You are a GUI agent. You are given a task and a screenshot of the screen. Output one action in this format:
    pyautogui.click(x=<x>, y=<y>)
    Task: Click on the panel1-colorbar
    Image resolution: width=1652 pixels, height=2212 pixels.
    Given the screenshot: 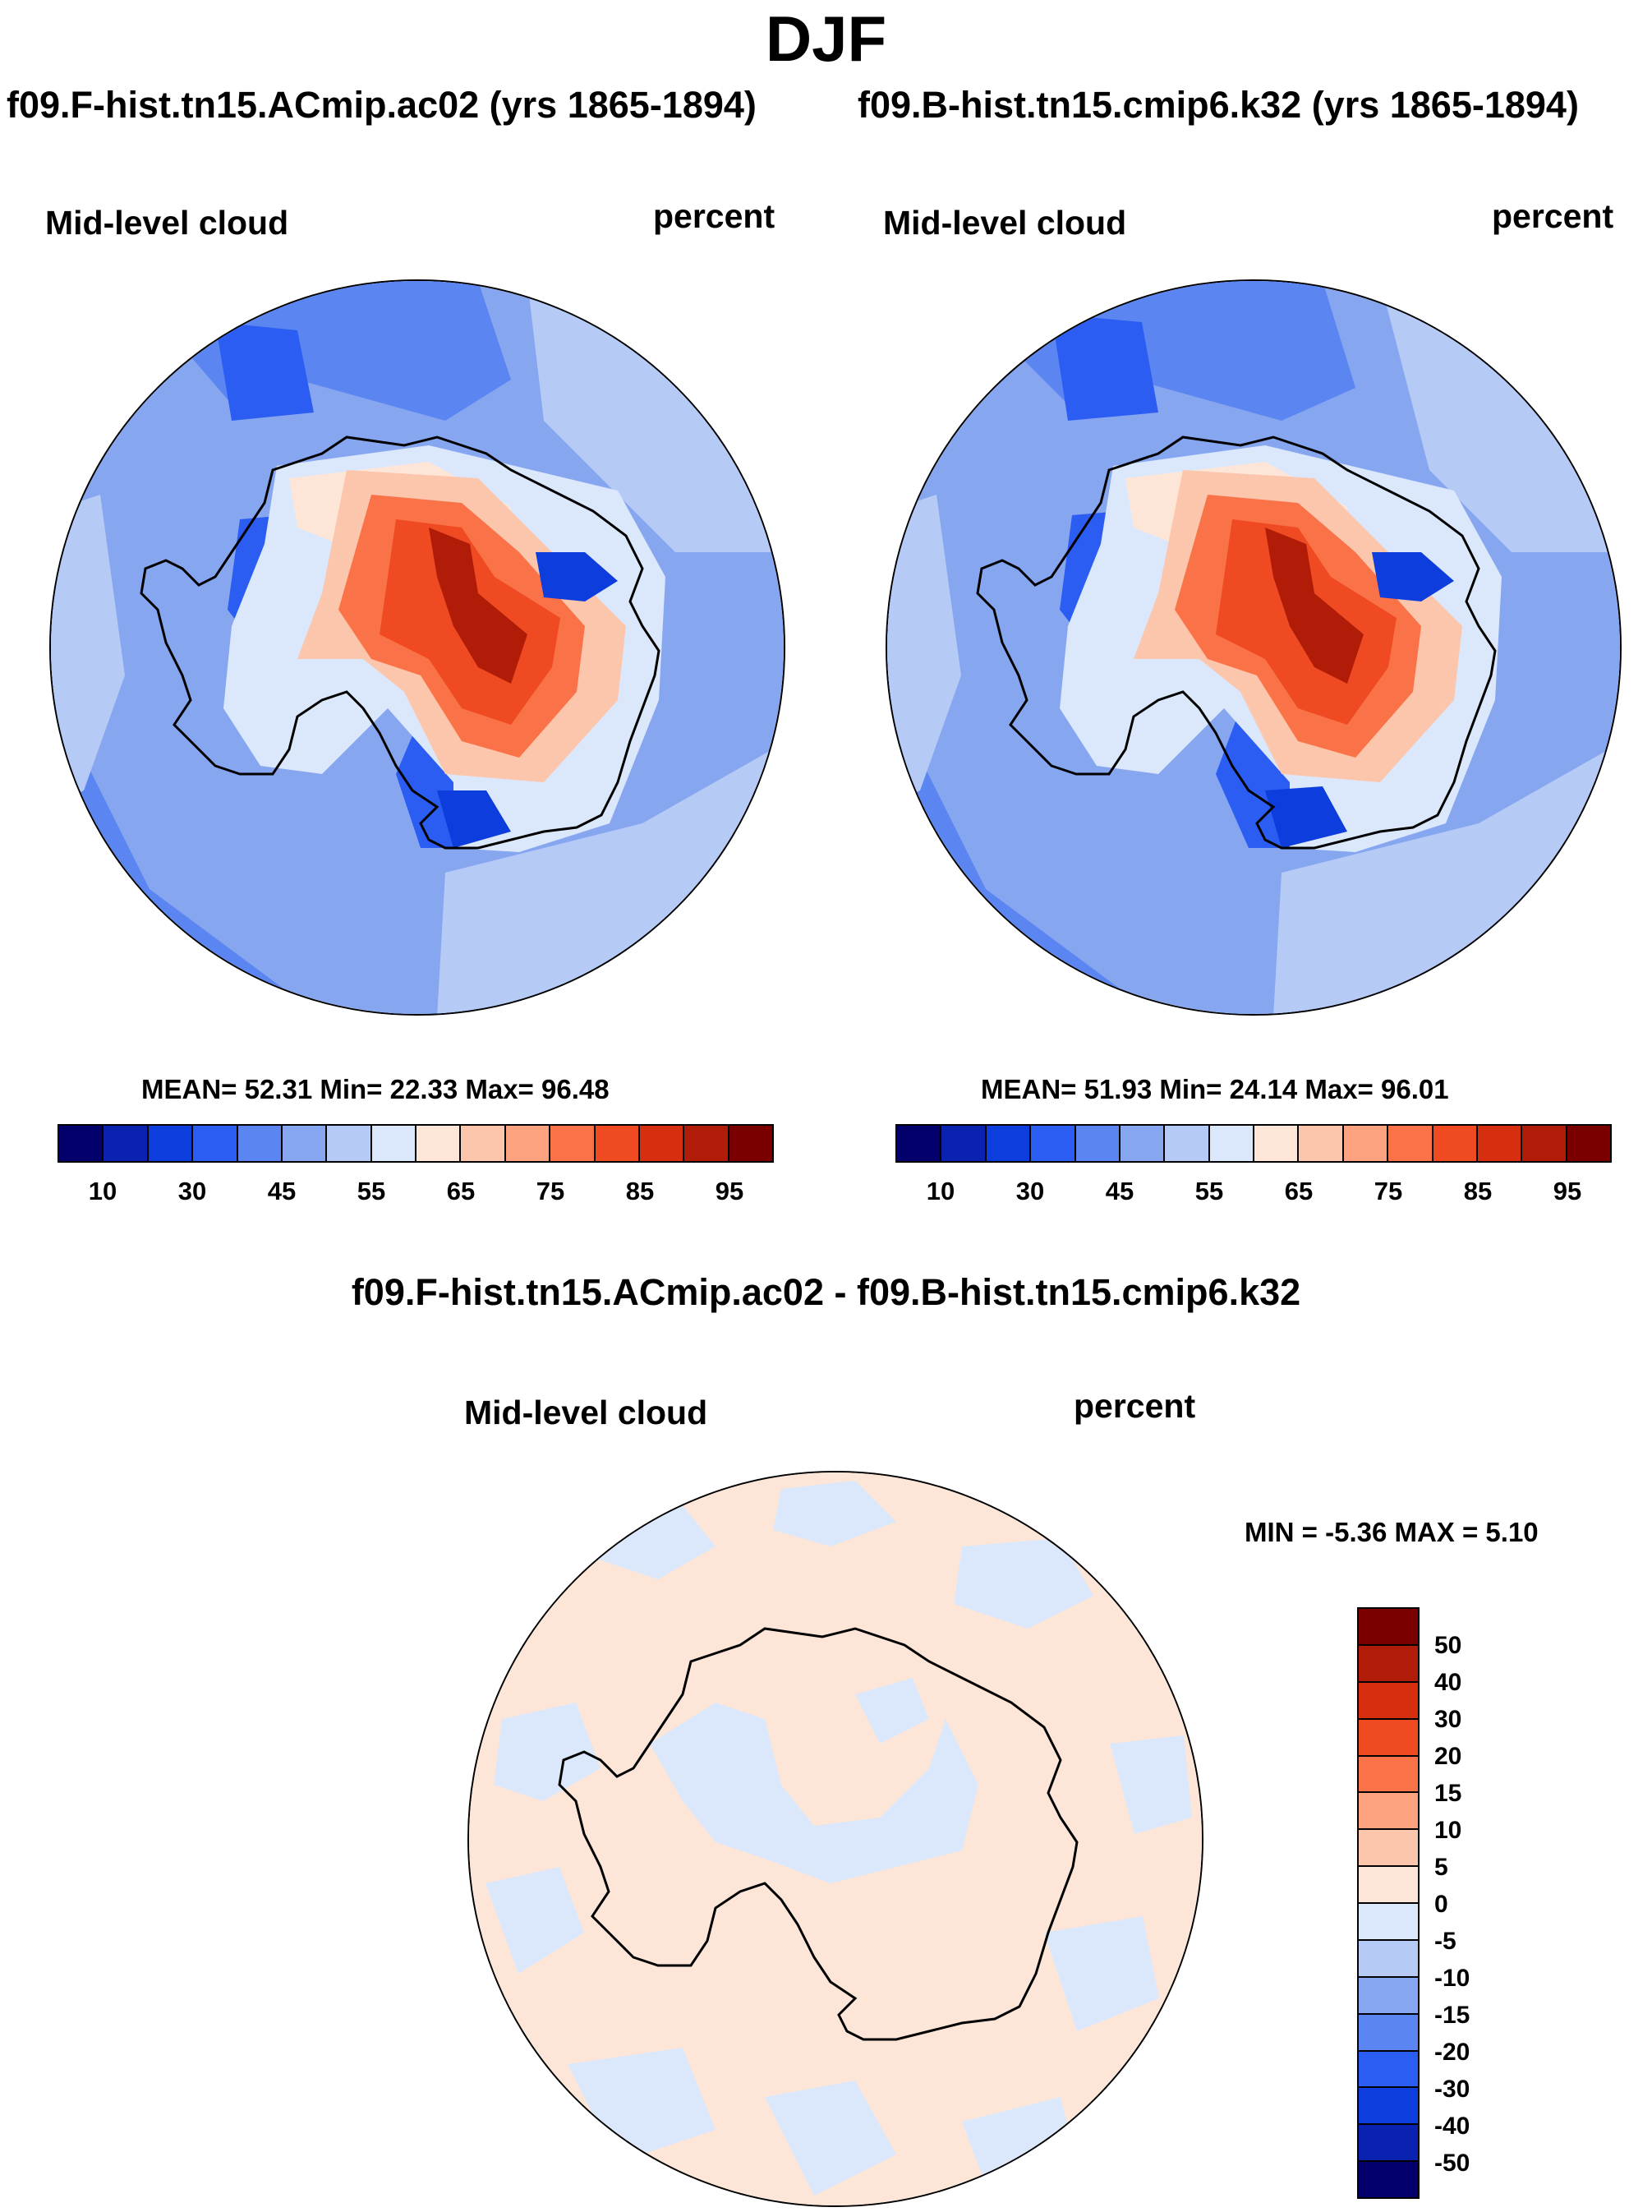 What is the action you would take?
    pyautogui.click(x=416, y=1143)
    